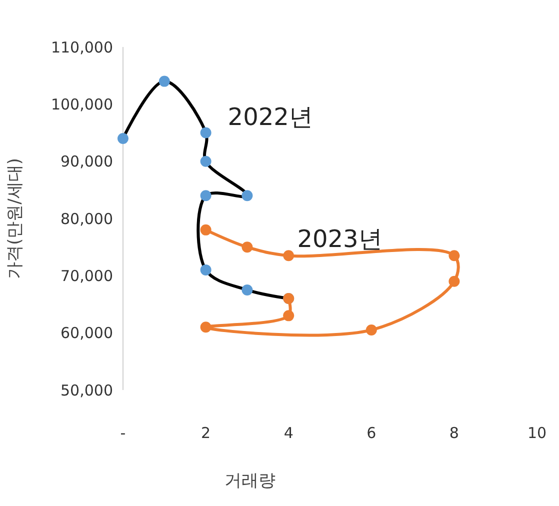 This screenshot has width=559, height=506. What do you see at coordinates (81, 104) in the screenshot?
I see `y-tick-label: 100,000` at bounding box center [81, 104].